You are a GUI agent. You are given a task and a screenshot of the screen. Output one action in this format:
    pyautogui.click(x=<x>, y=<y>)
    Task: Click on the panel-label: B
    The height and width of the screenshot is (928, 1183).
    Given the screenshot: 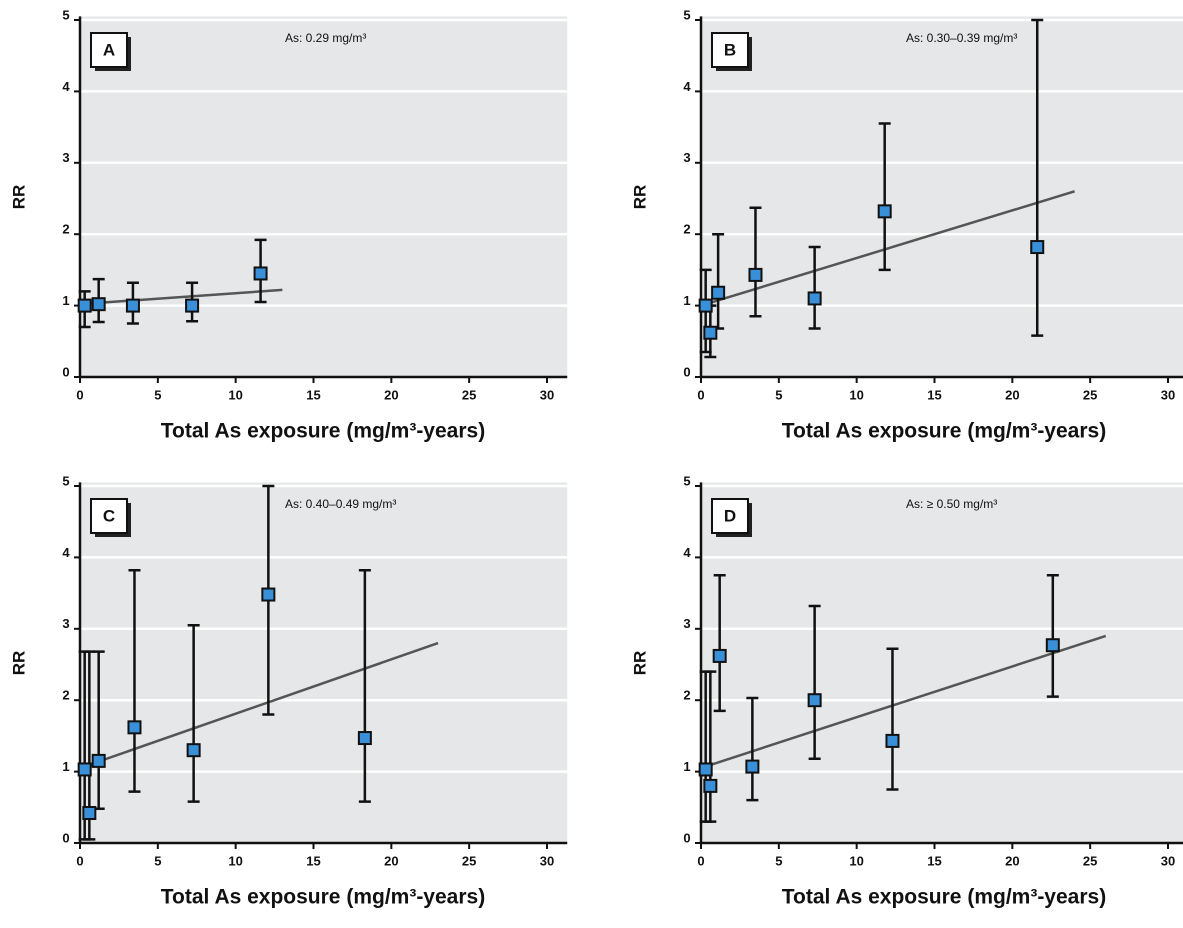 What is the action you would take?
    pyautogui.click(x=730, y=49)
    